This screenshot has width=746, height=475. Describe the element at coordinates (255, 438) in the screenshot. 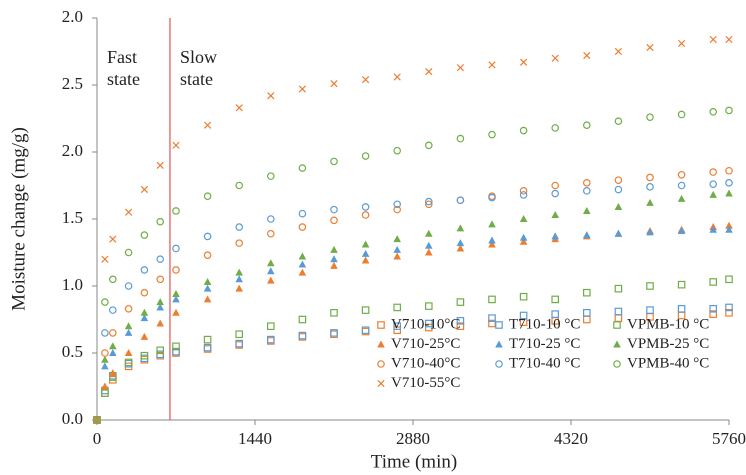

I see `x-tick-label: 1440` at that location.